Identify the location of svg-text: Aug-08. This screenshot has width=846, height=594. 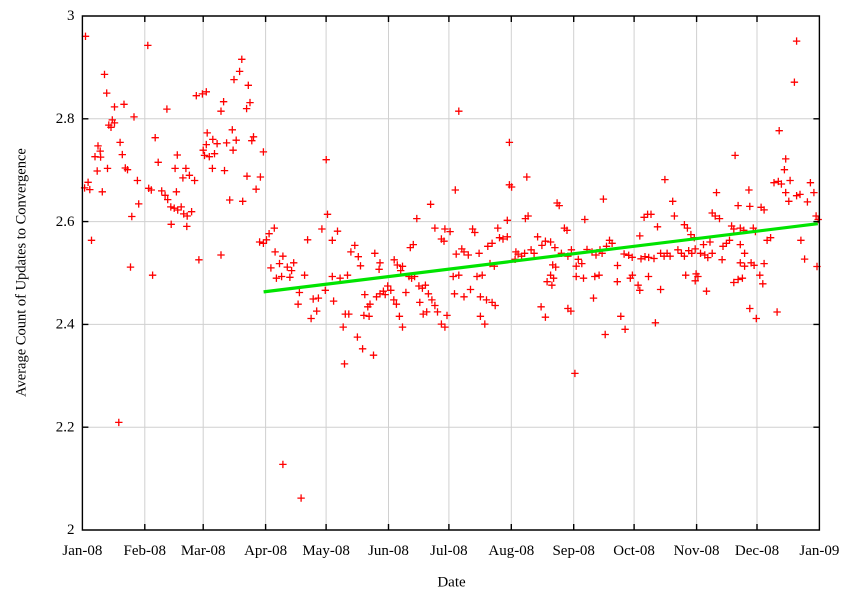
(511, 551).